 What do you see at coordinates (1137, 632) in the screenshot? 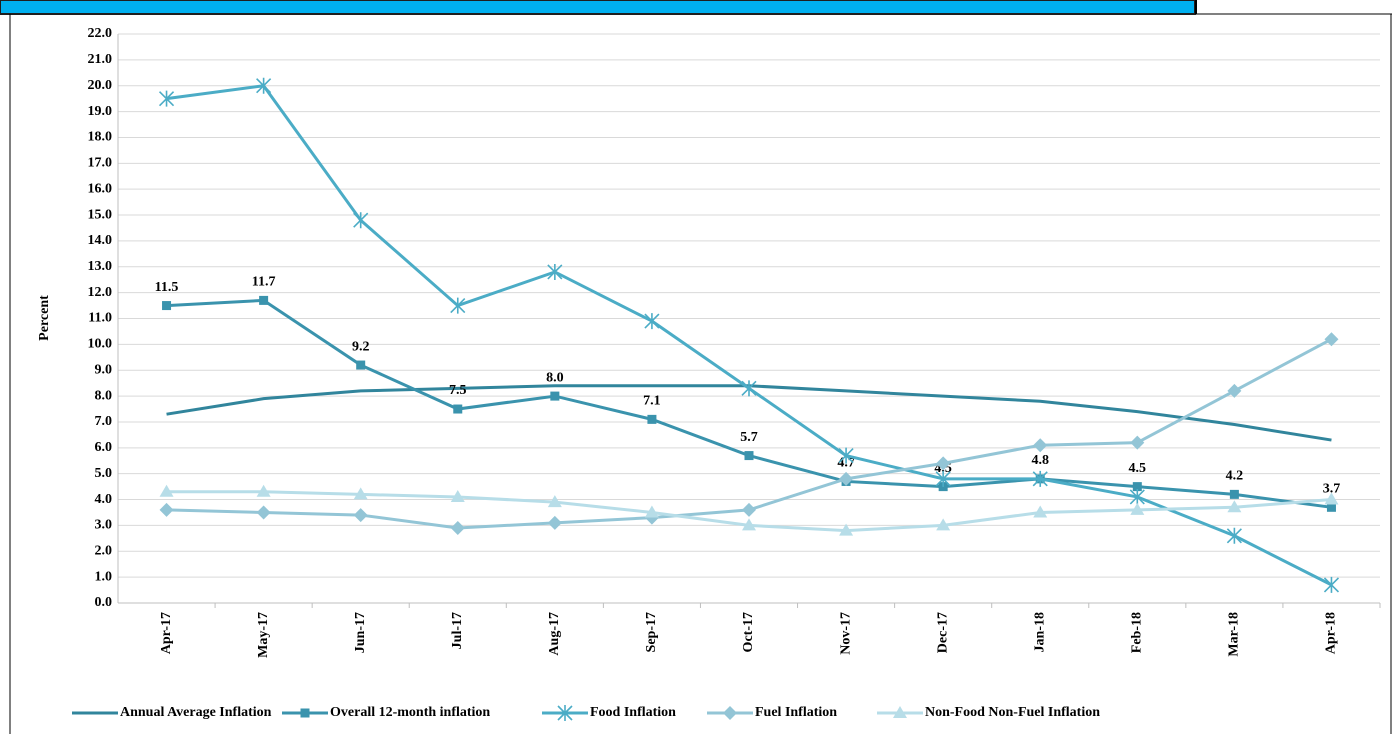
I see `x-tick-label: Feb-18` at bounding box center [1137, 632].